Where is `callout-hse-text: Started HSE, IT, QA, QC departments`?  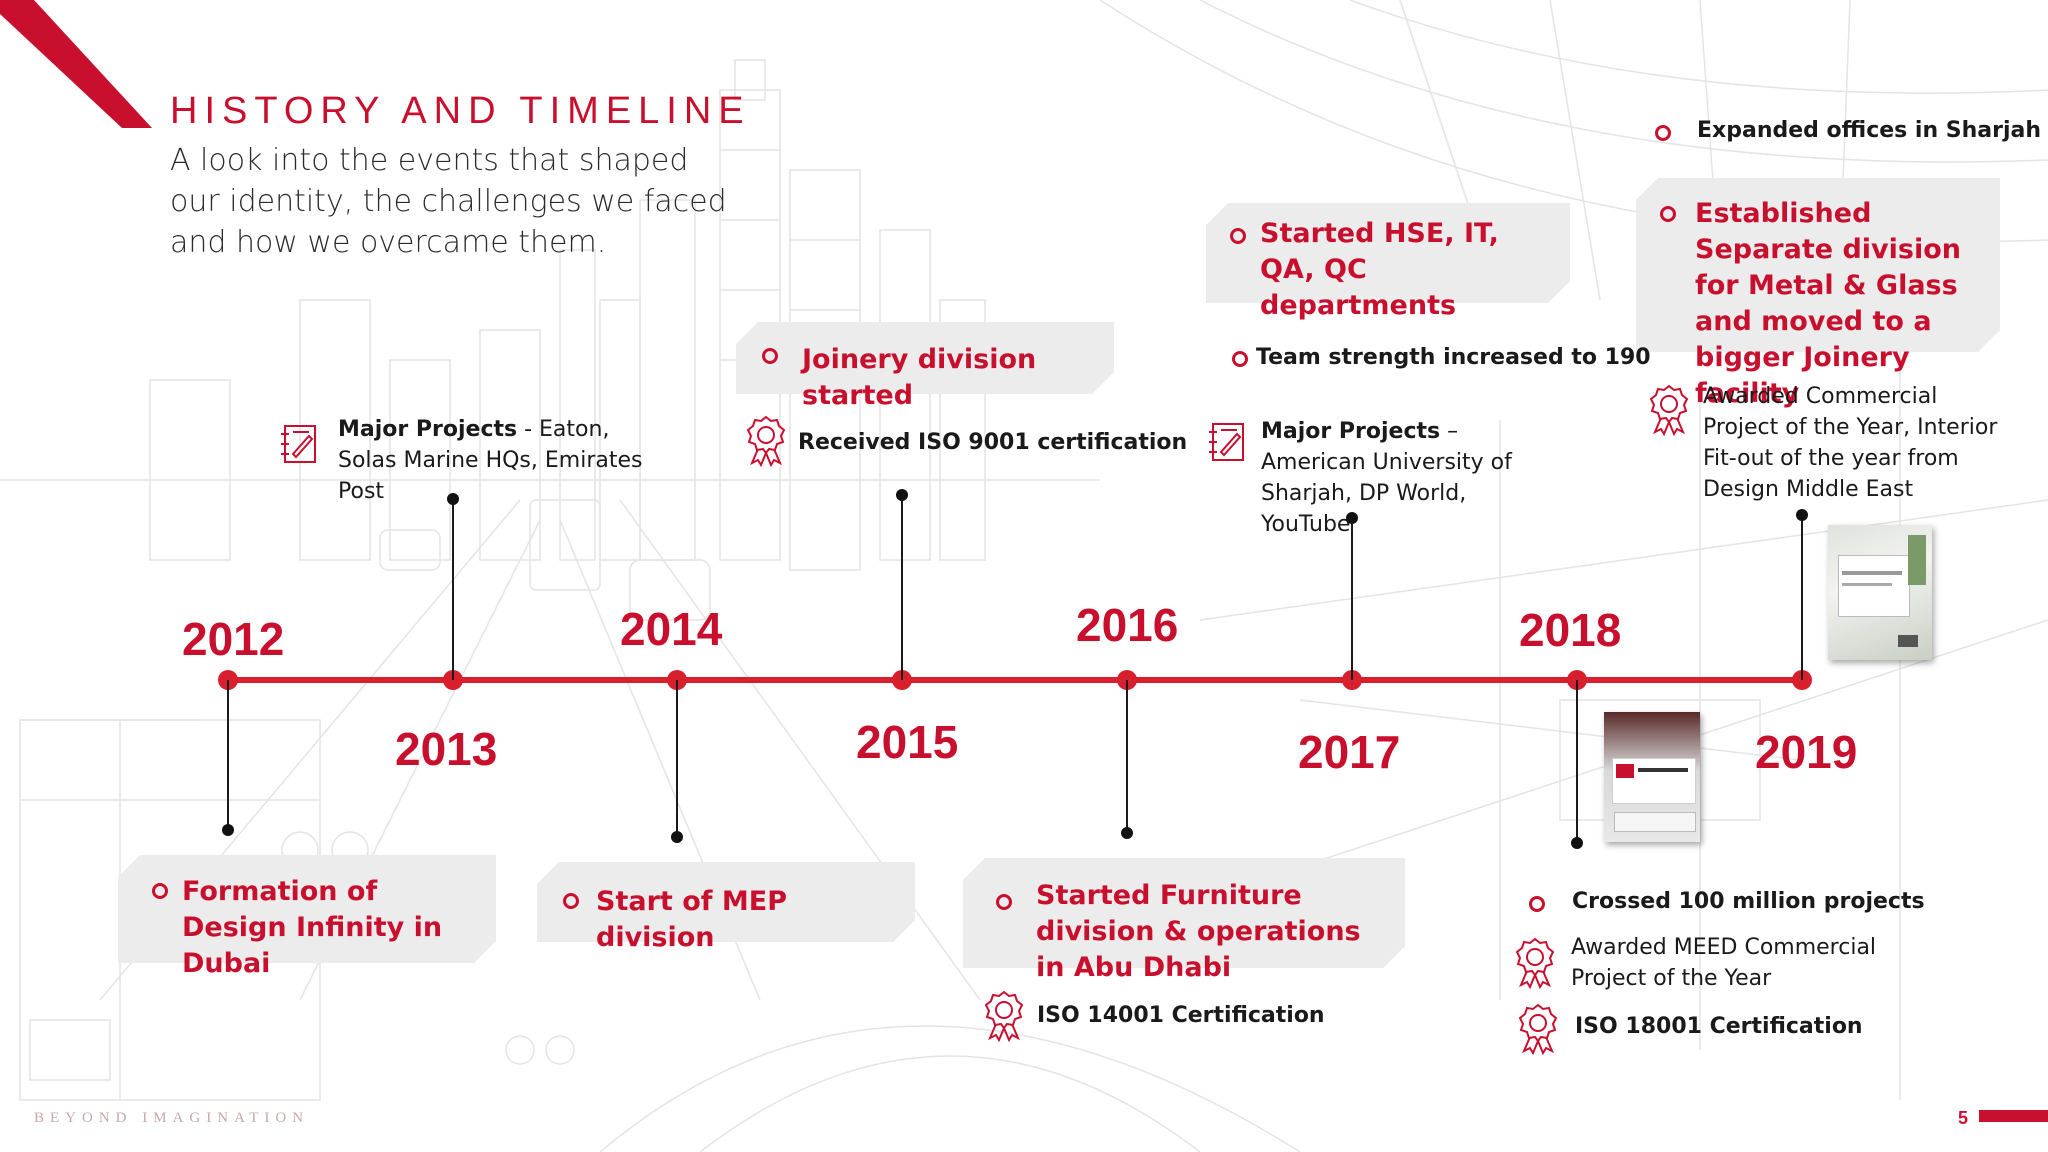 callout-hse-text: Started HSE, IT, QA, QC departments is located at coordinates (1379, 269).